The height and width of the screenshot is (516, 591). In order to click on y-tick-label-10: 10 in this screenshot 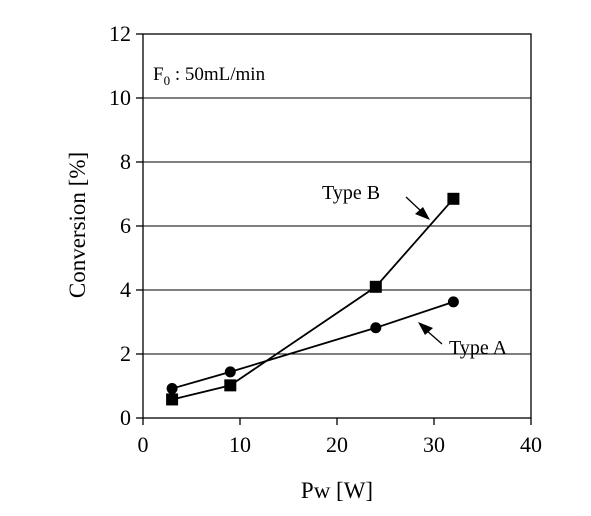, I will do `click(120, 97)`.